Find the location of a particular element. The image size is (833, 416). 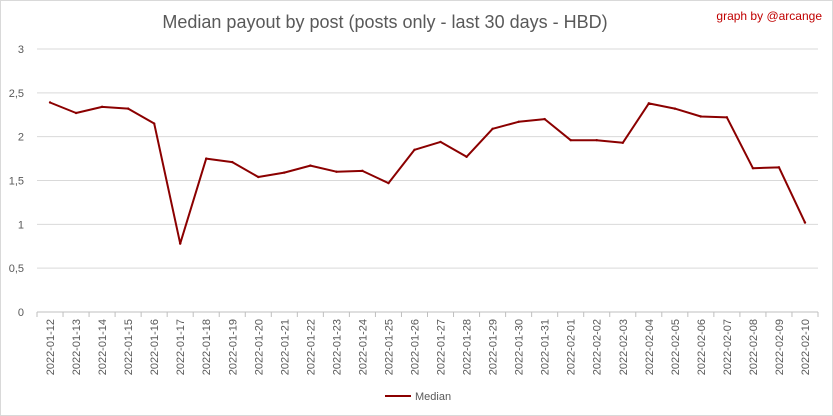

x-tick-label: 2022-02-02 is located at coordinates (598, 347).